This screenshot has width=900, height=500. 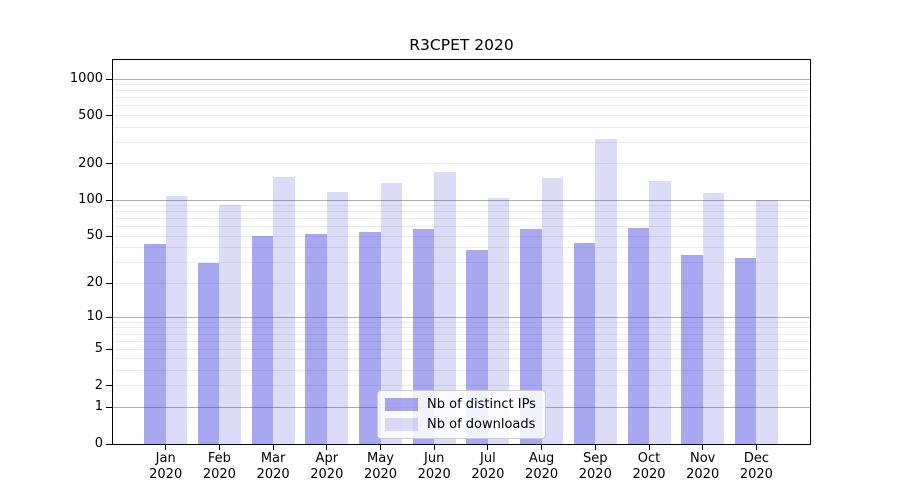 What do you see at coordinates (94, 283) in the screenshot?
I see `y-axis-tick-label: 20` at bounding box center [94, 283].